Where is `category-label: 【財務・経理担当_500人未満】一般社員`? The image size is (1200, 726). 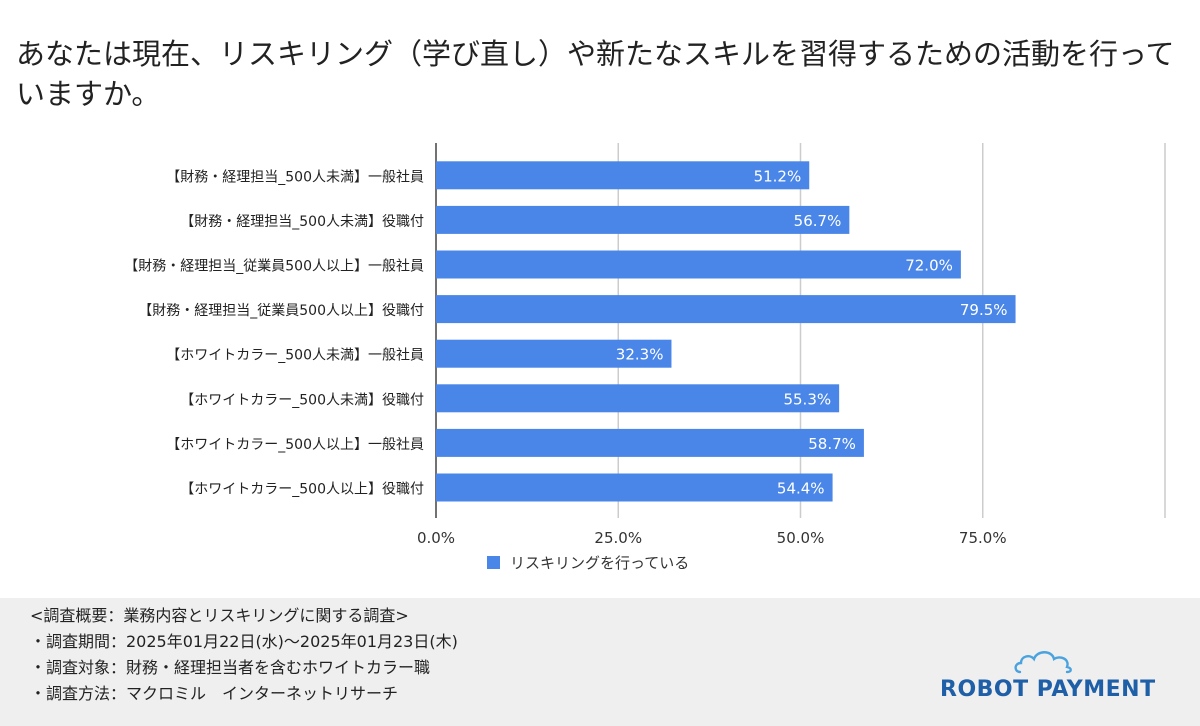 category-label: 【財務・経理担当_500人未満】一般社員 is located at coordinates (295, 177).